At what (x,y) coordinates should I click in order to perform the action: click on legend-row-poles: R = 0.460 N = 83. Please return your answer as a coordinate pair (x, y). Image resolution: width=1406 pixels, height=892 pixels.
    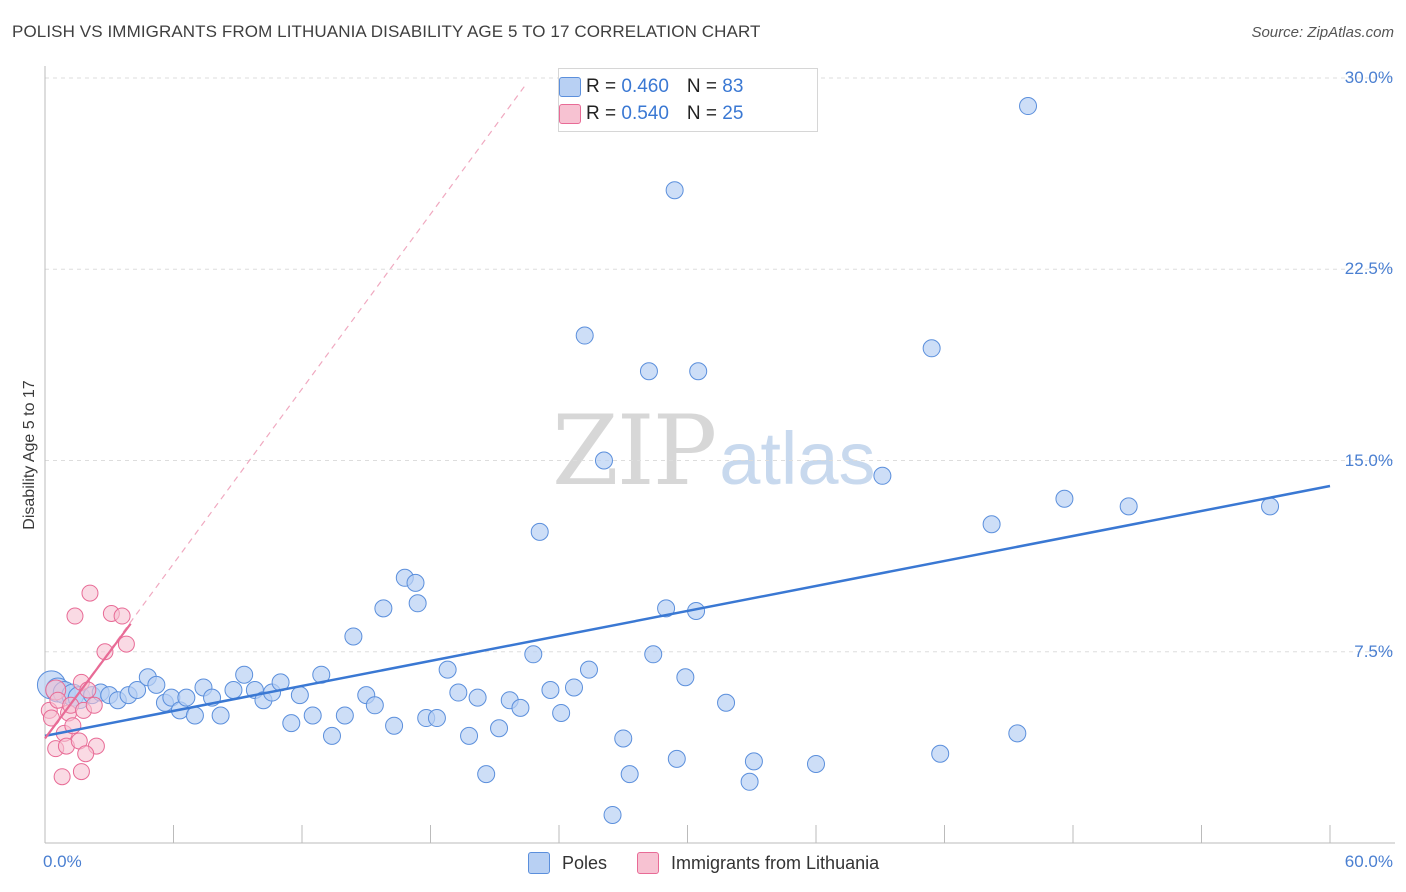
    Looking at the image, I should click on (651, 87).